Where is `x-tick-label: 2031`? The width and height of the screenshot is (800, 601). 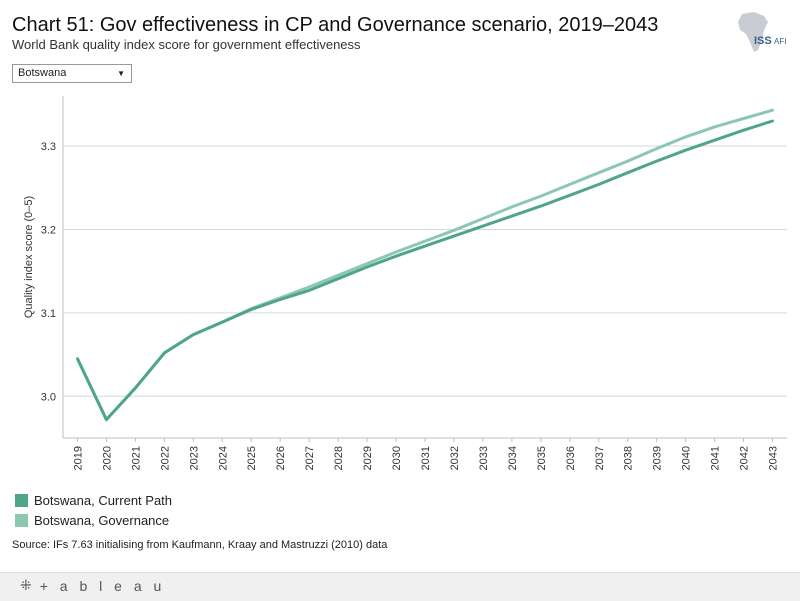
x-tick-label: 2031 is located at coordinates (426, 458).